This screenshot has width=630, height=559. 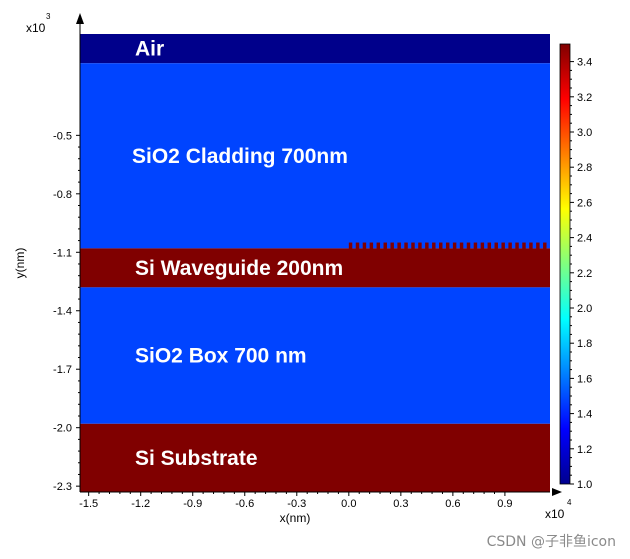 What do you see at coordinates (20, 263) in the screenshot?
I see `y-axis-label: y(nm)` at bounding box center [20, 263].